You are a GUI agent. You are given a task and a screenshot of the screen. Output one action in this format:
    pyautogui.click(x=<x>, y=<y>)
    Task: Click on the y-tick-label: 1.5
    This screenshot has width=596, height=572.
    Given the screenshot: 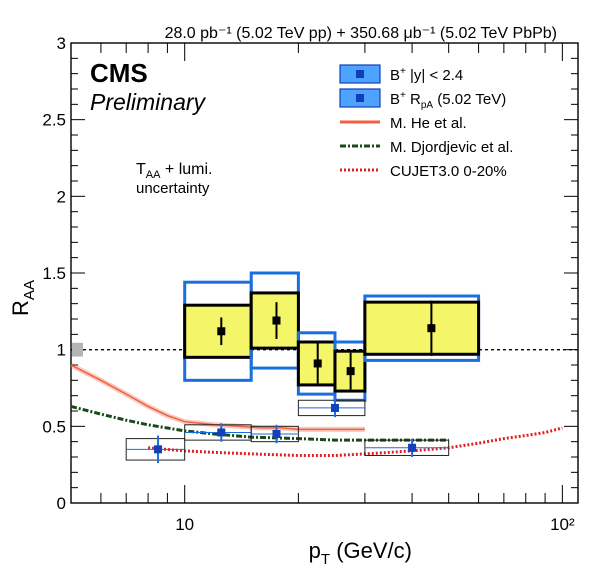 What is the action you would take?
    pyautogui.click(x=54, y=273)
    